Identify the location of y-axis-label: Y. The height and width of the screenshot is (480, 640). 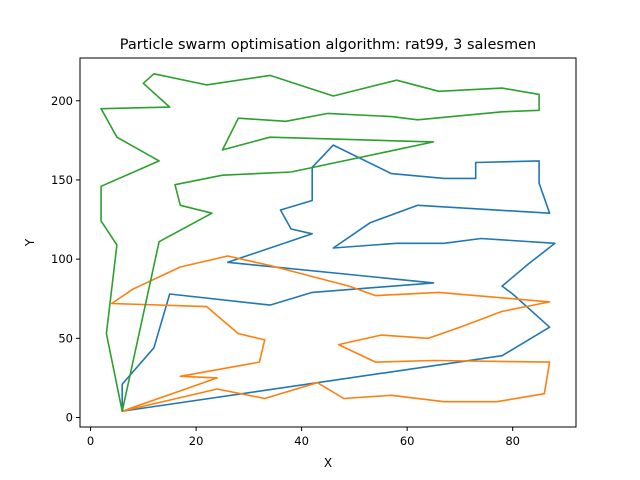
(30, 242).